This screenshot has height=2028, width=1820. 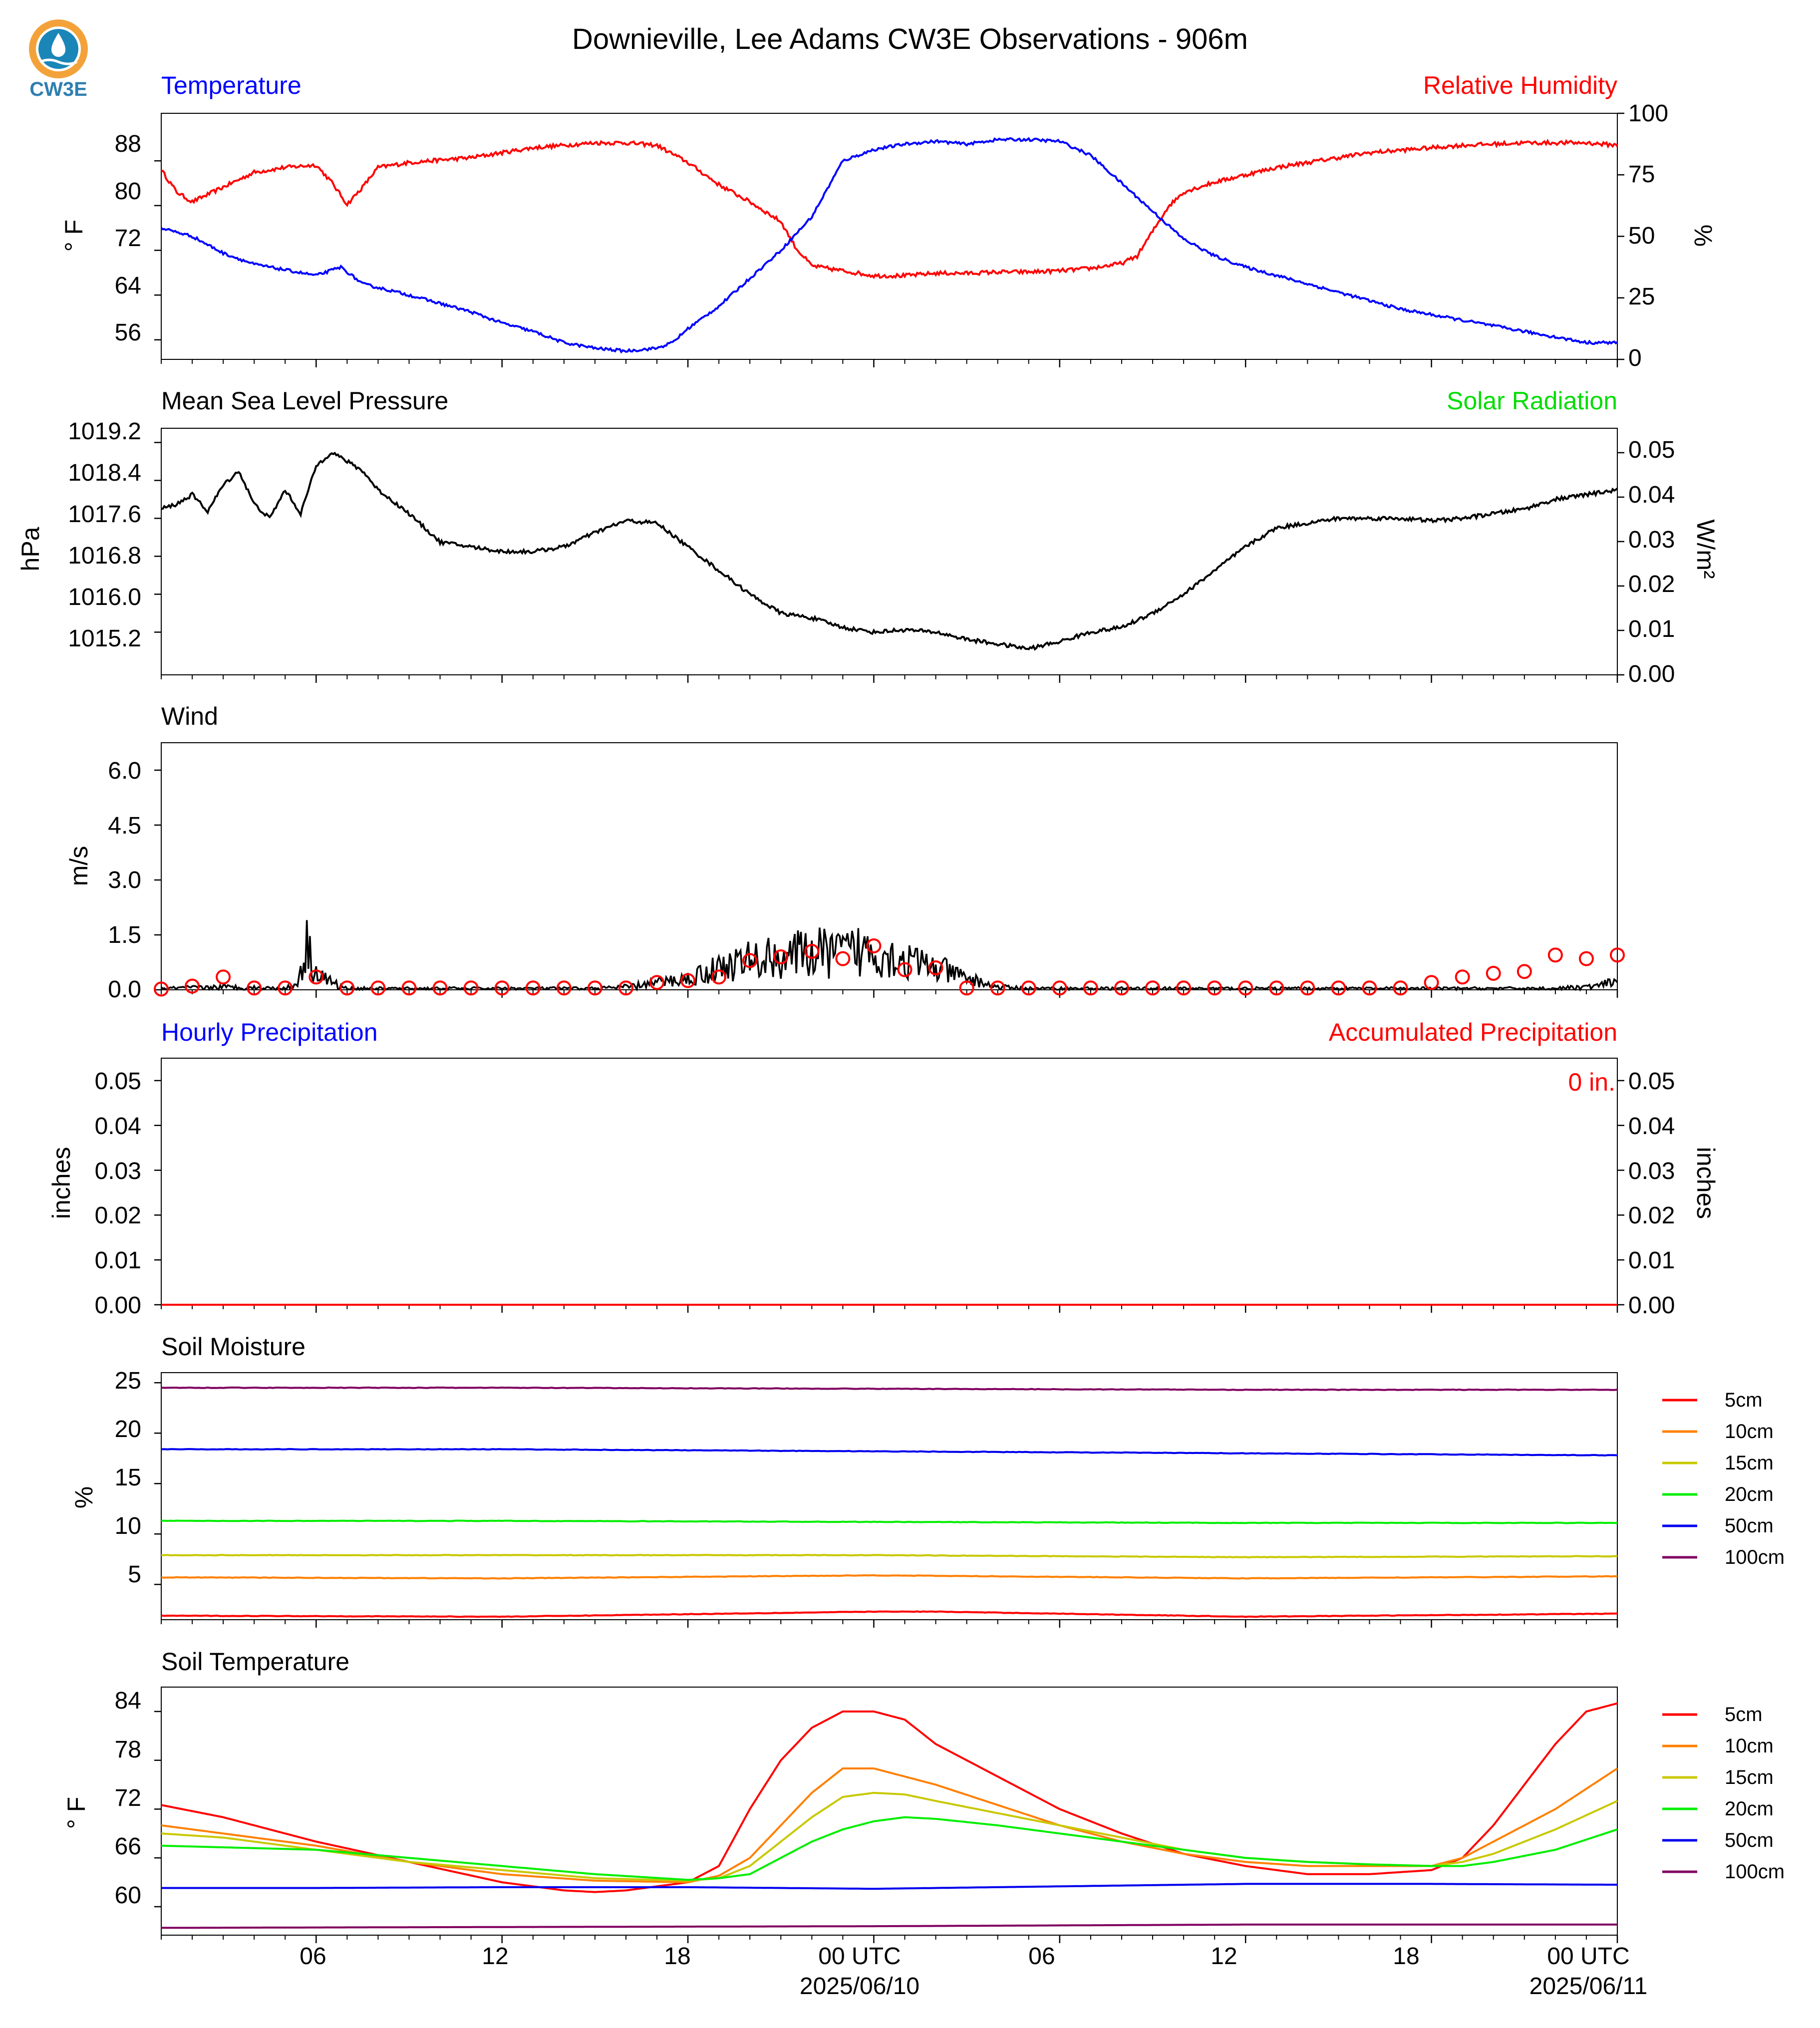 I want to click on ytick-label-1017-6: 1017.6, so click(x=104, y=514).